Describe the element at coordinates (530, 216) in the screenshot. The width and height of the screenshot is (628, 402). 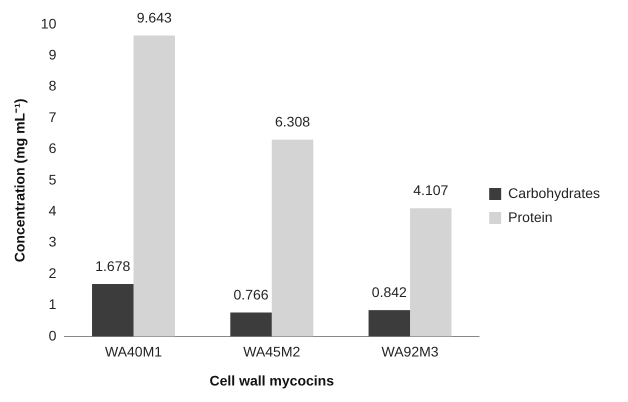
I see `legend-label: Protein` at that location.